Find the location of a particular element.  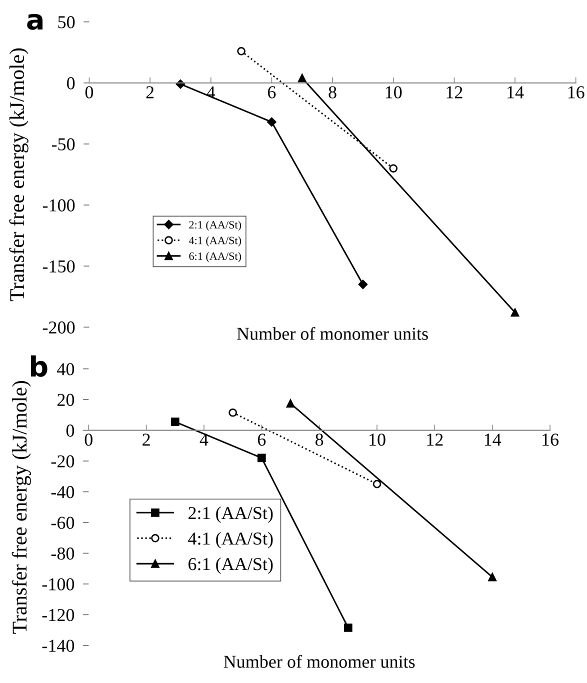

y-tick-label: -120 is located at coordinates (58, 615).